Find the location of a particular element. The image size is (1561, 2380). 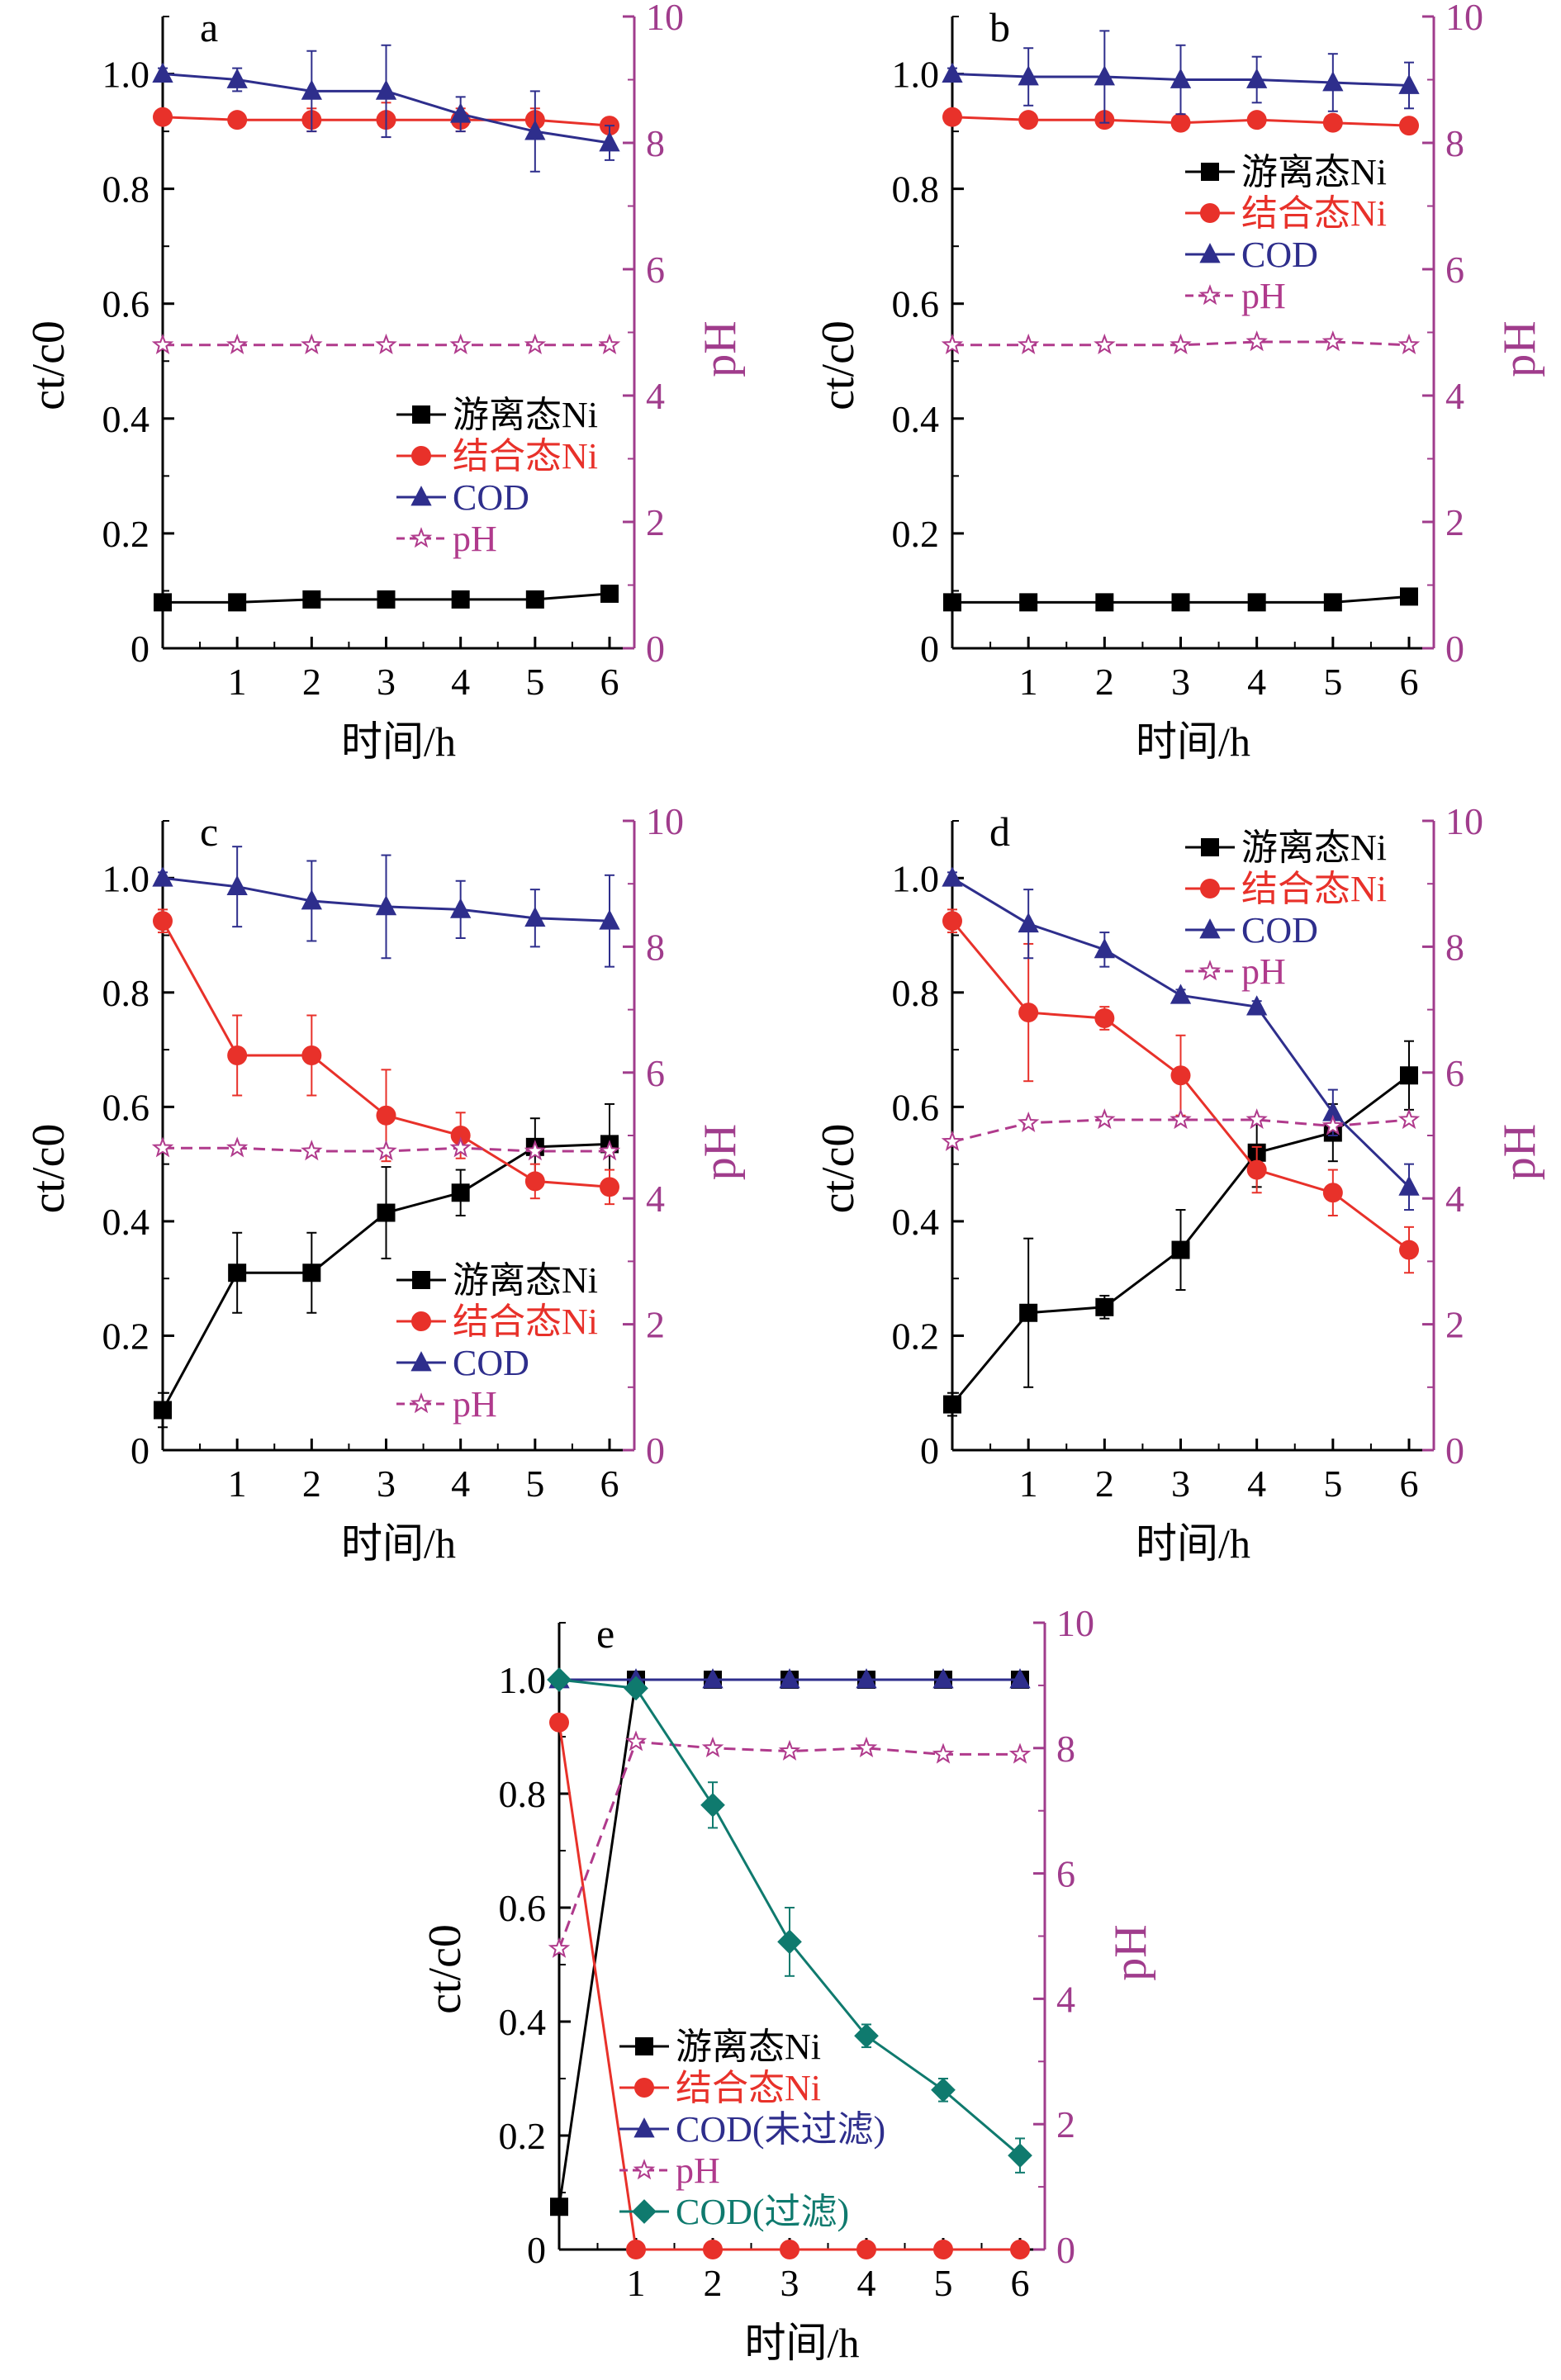

y-tick-label: 0 is located at coordinates (536, 2250).